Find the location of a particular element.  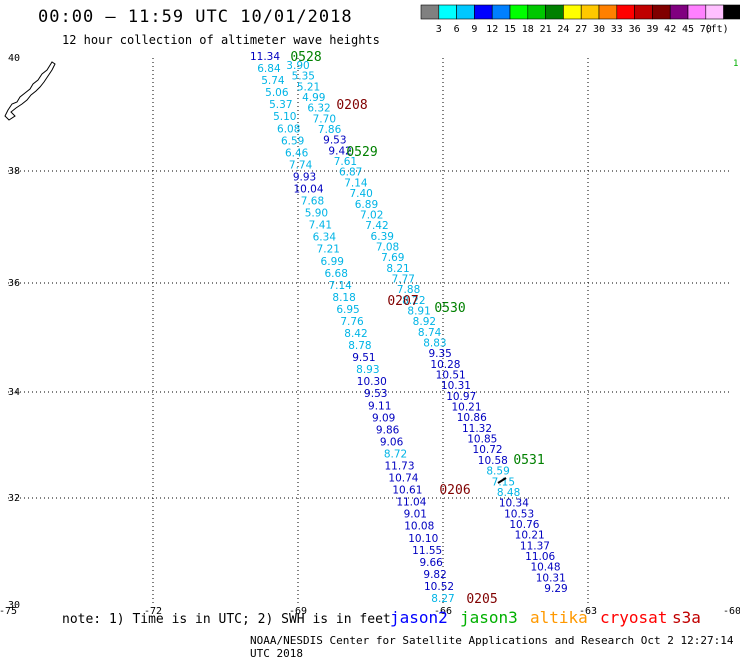

swh-value-track-a: 7.76 is located at coordinates (352, 322).